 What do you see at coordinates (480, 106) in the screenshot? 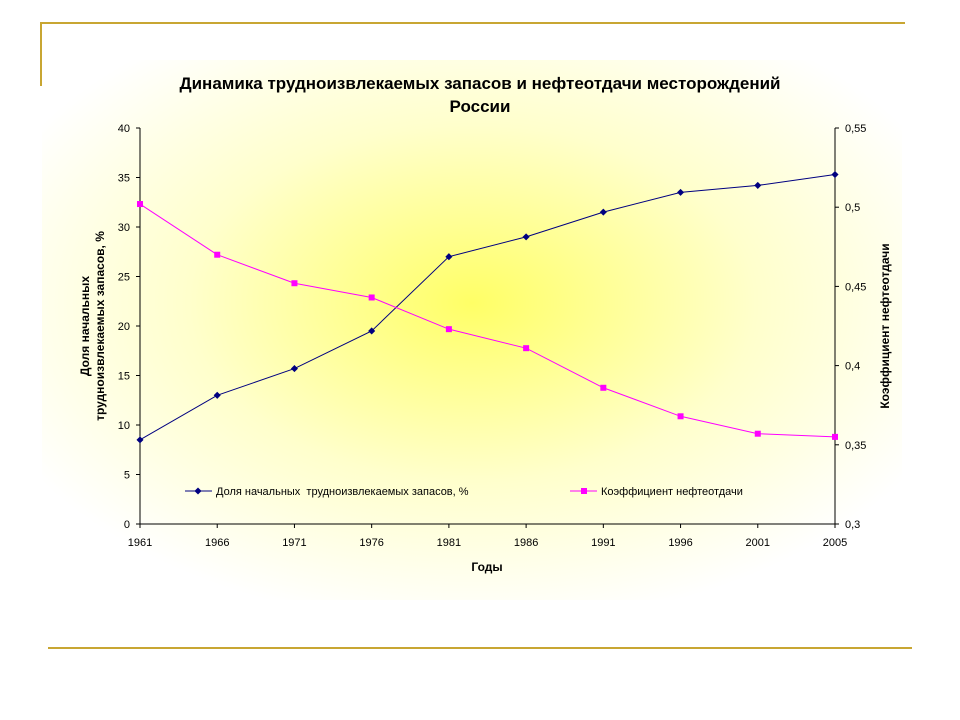
I see `chart-title-line2: России` at bounding box center [480, 106].